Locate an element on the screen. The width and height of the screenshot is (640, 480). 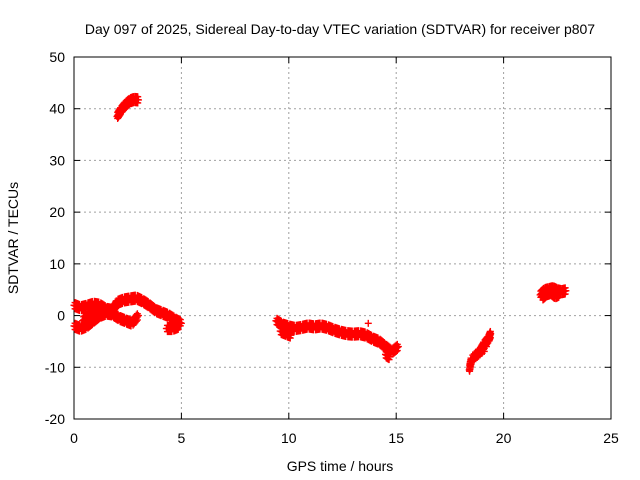
x-tick-label: 15 is located at coordinates (396, 438).